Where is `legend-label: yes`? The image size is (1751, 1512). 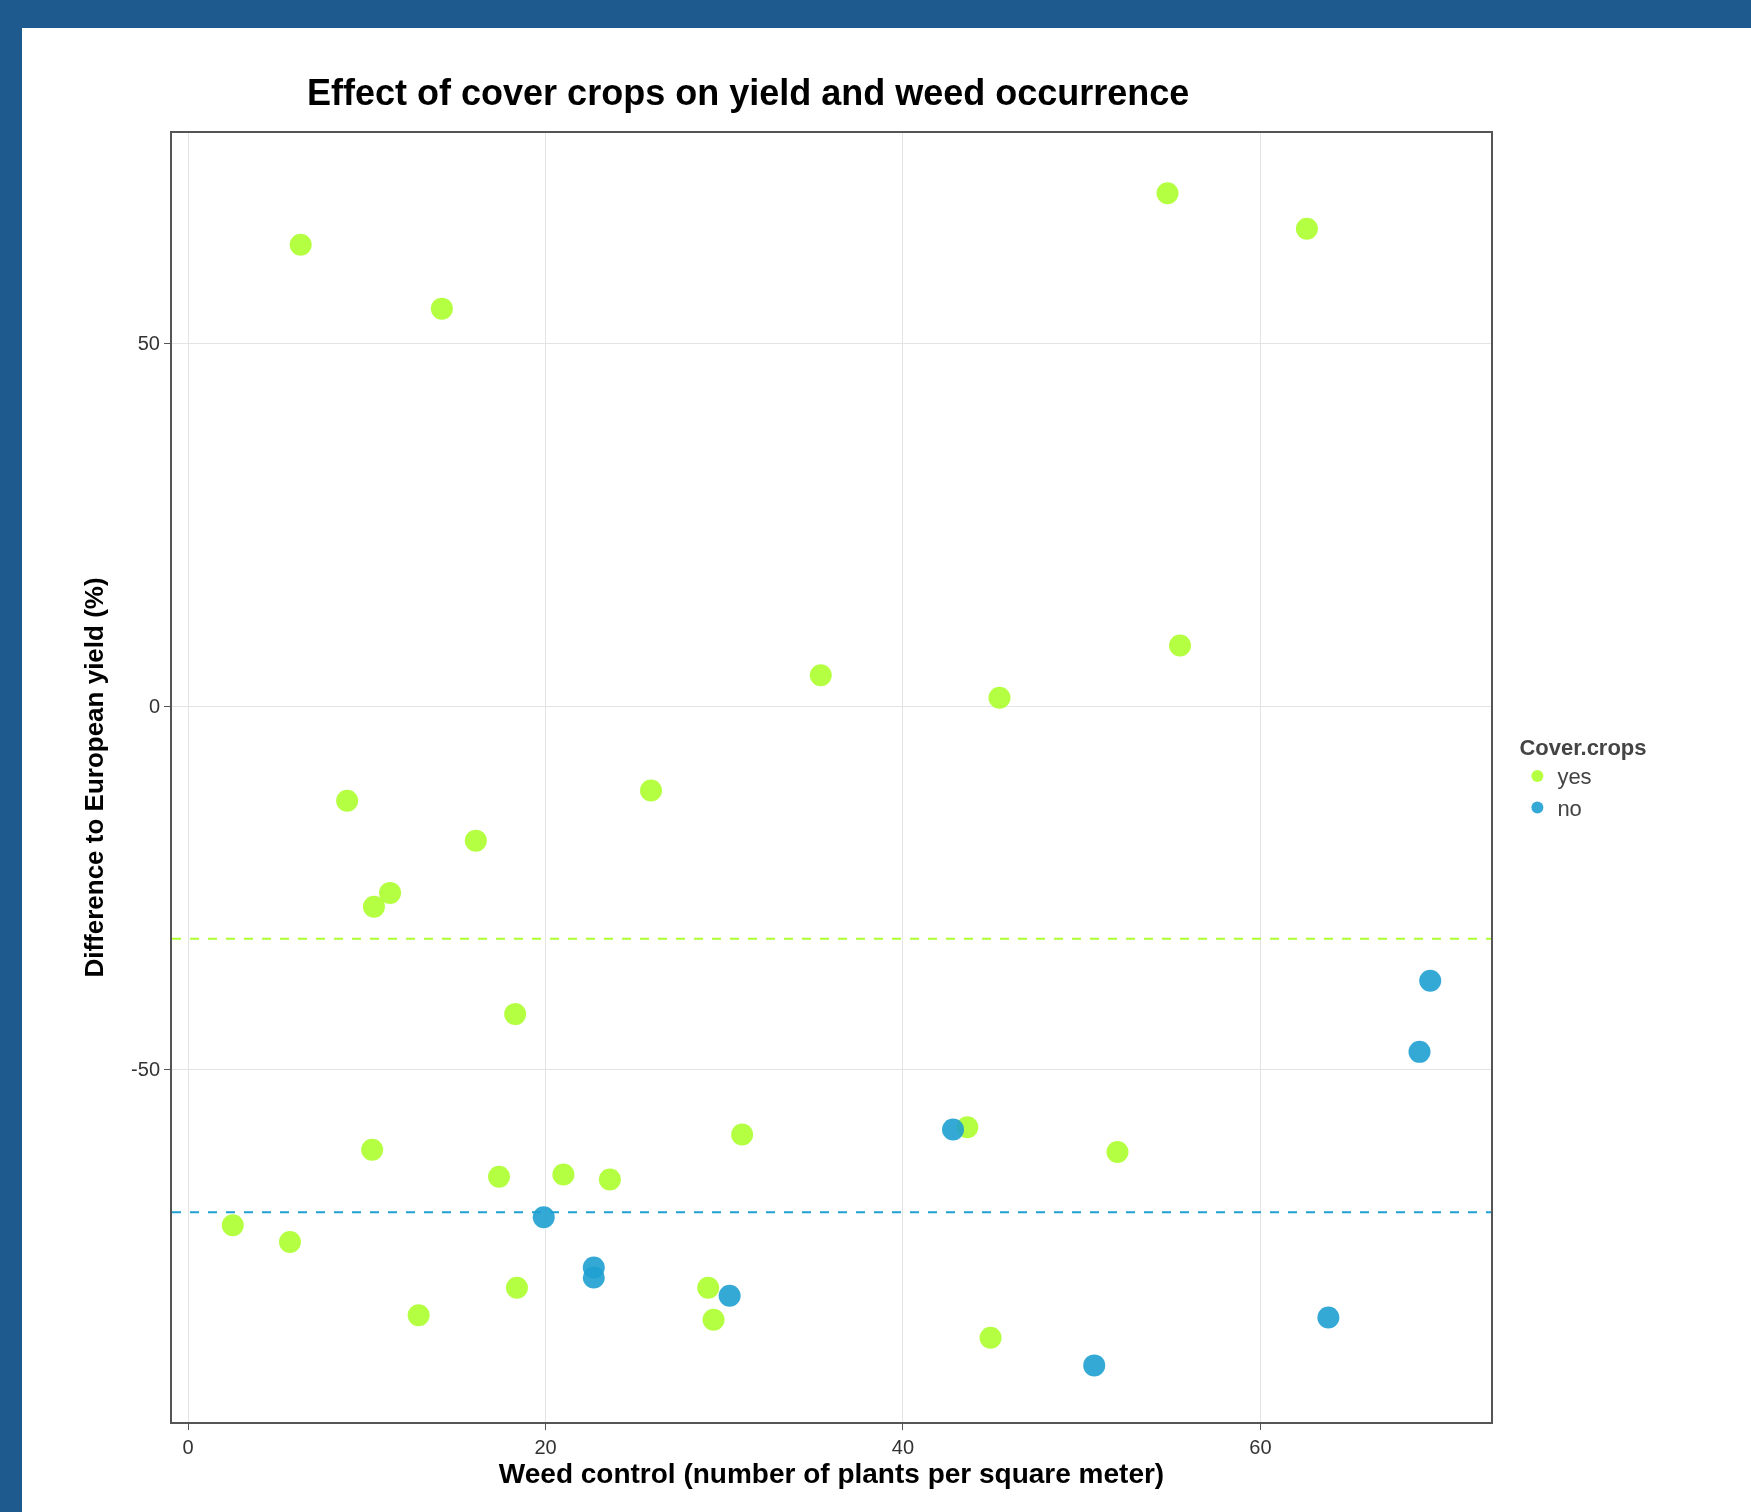 legend-label: yes is located at coordinates (1574, 777).